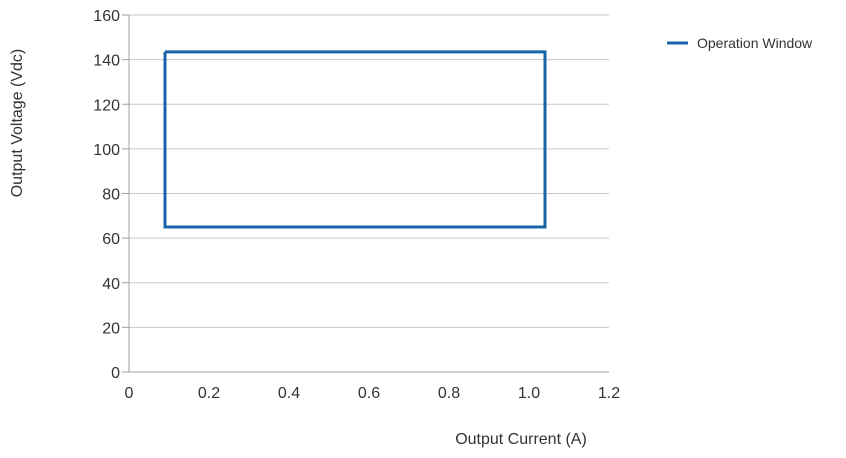 The image size is (846, 458). I want to click on x-tick-label: 0.4, so click(289, 393).